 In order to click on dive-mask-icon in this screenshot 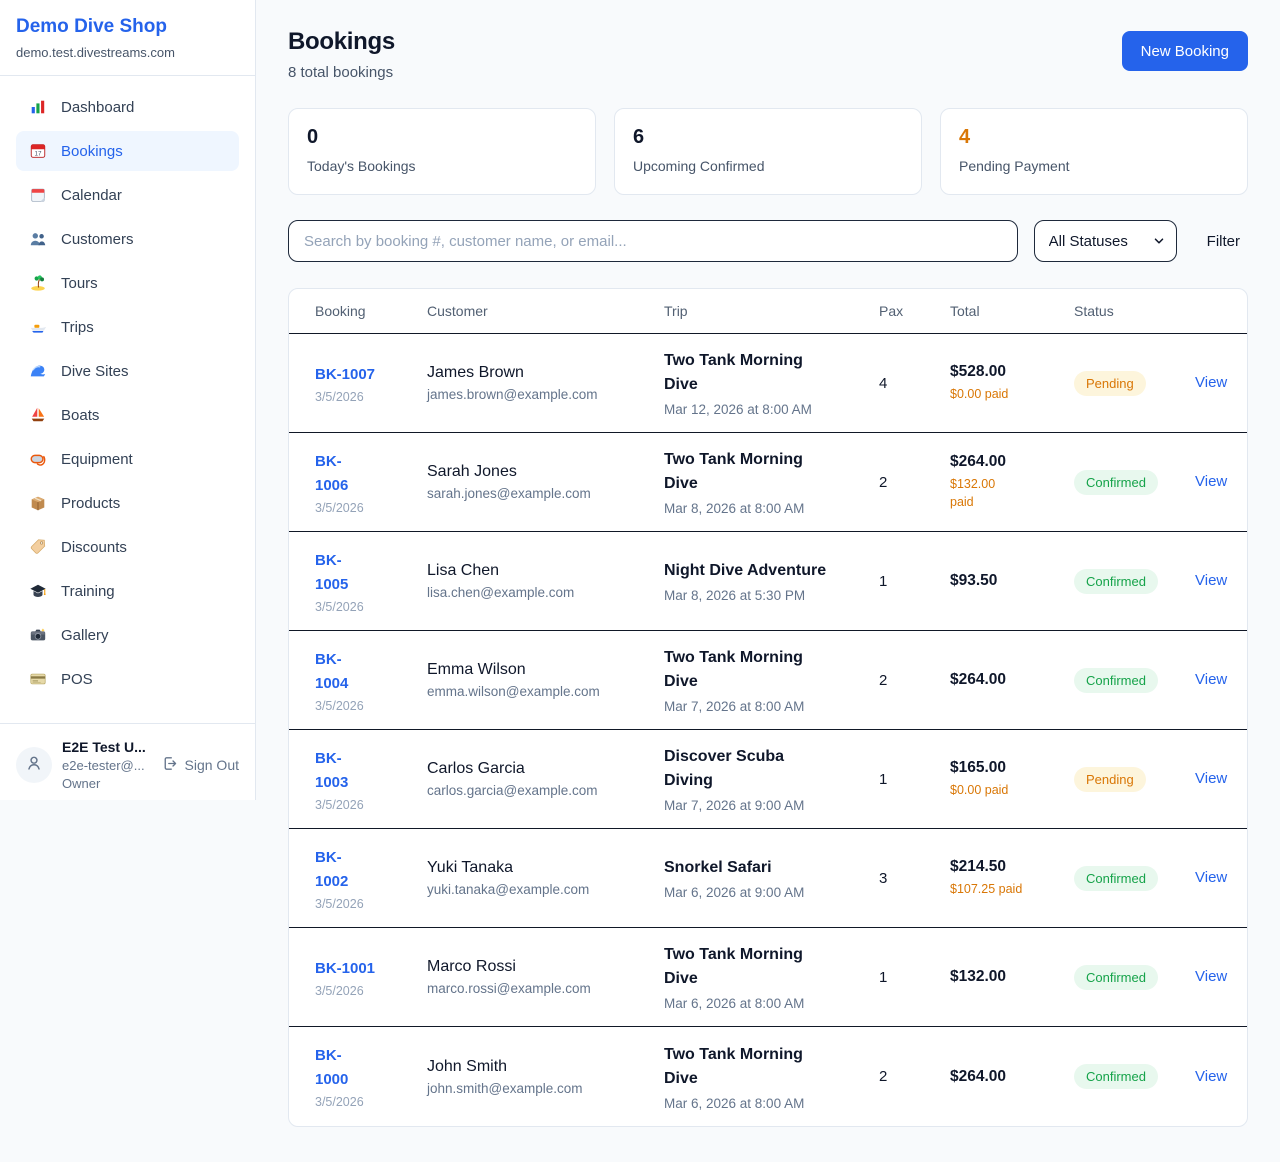, I will do `click(38, 459)`.